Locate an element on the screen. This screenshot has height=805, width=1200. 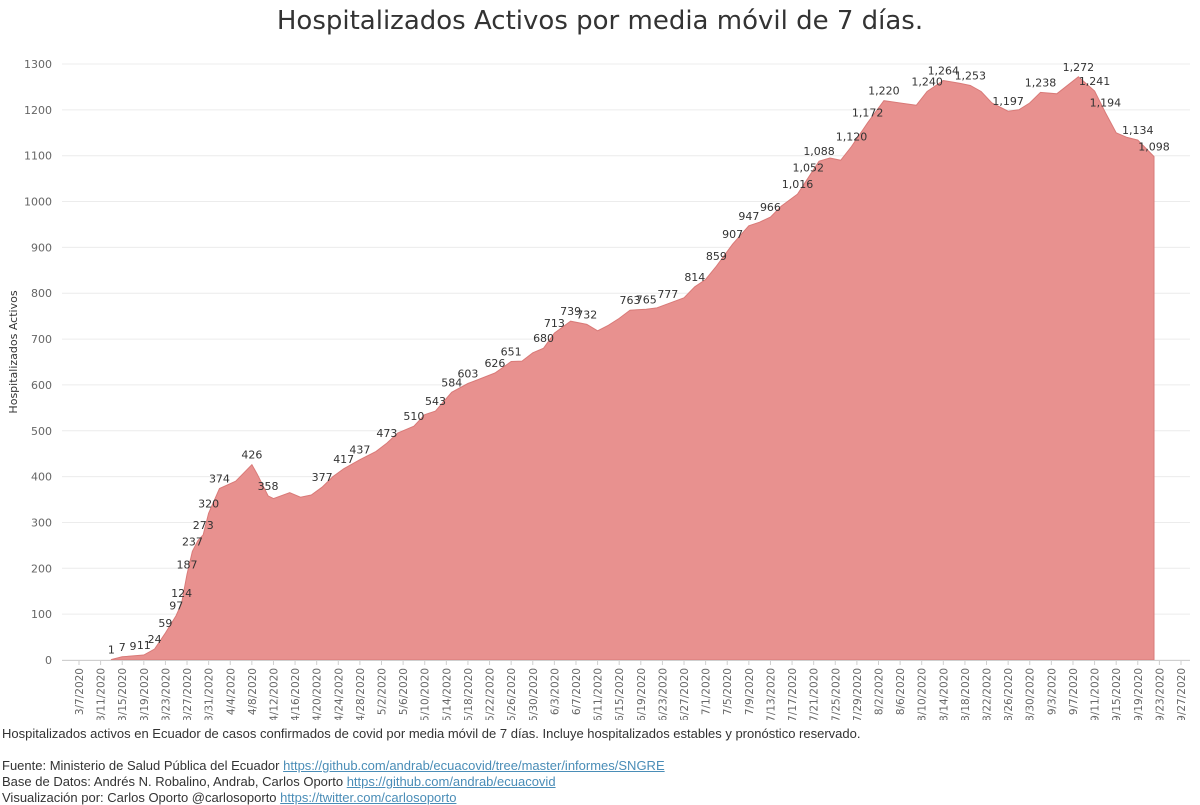
x-tick-label: 3/27/2020 is located at coordinates (188, 694).